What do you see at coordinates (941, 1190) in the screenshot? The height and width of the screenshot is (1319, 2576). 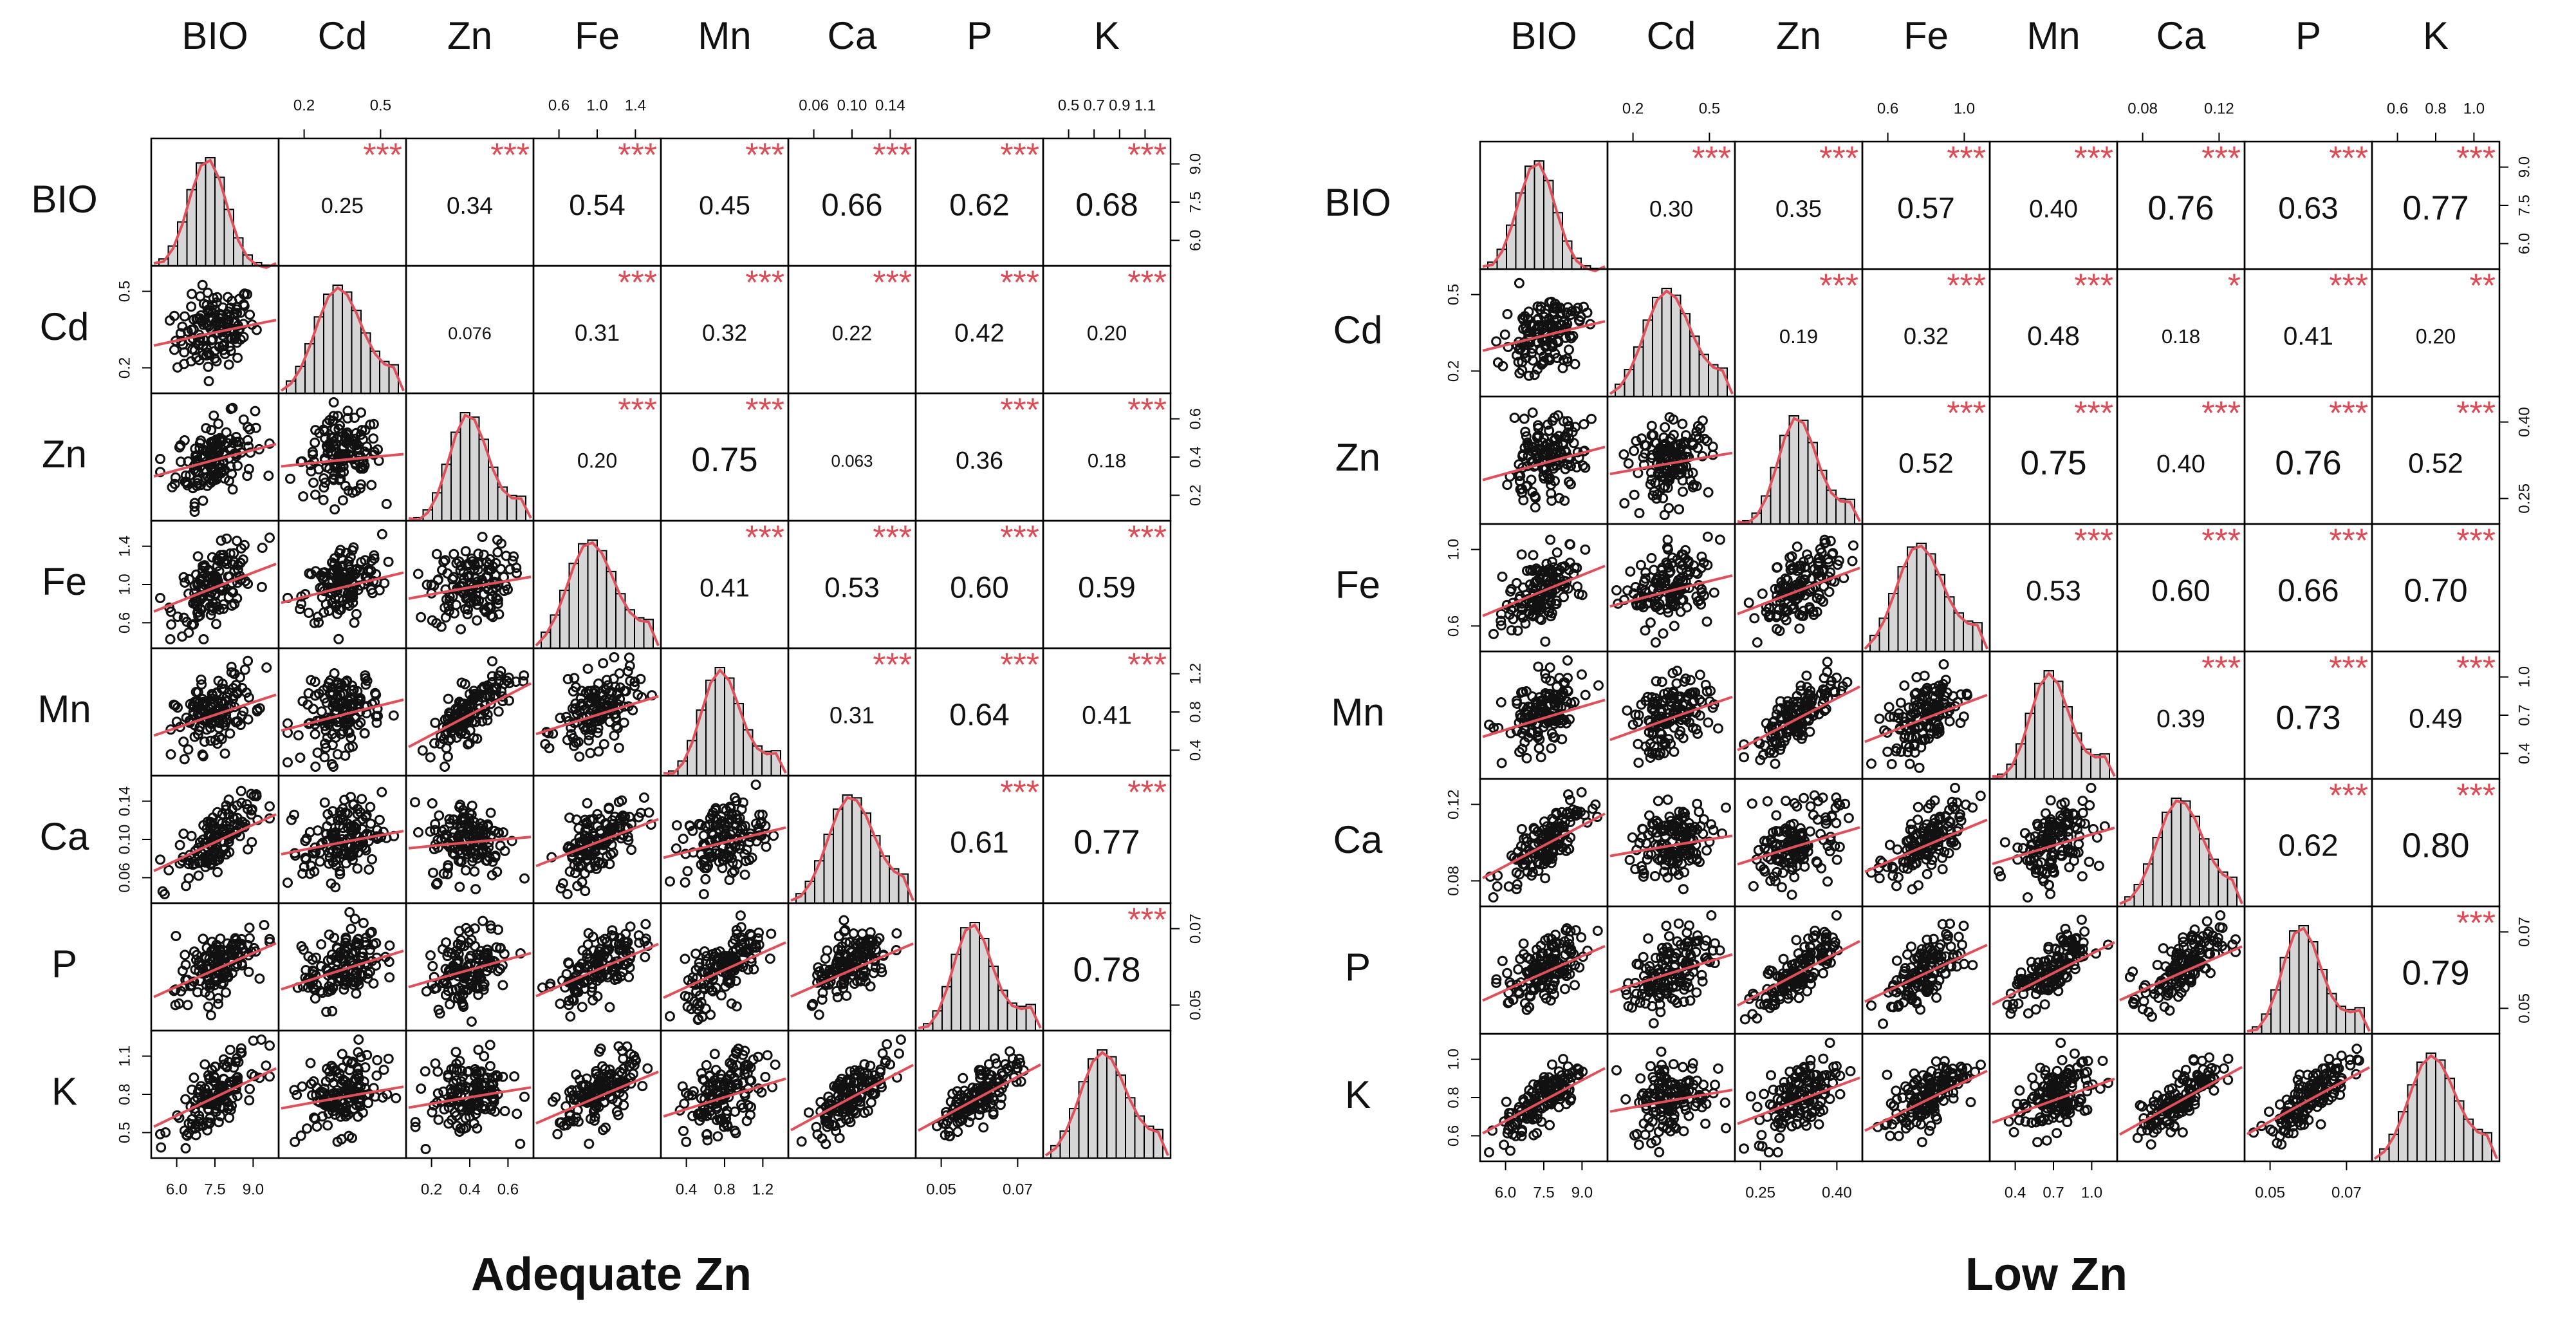 I see `tick-label: 0.05` at bounding box center [941, 1190].